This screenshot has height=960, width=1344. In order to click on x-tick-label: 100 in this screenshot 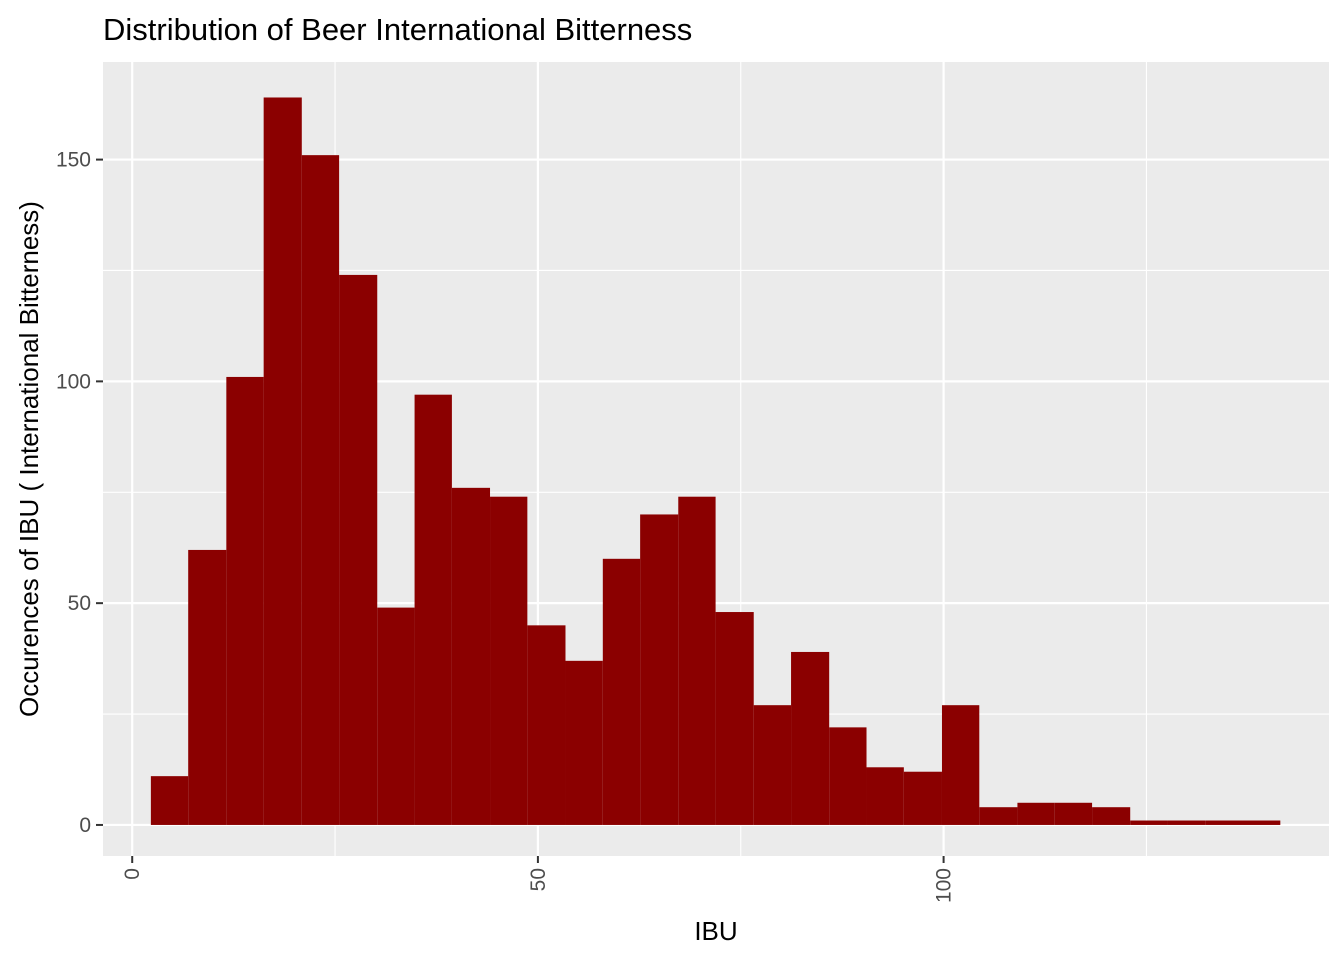, I will do `click(944, 885)`.